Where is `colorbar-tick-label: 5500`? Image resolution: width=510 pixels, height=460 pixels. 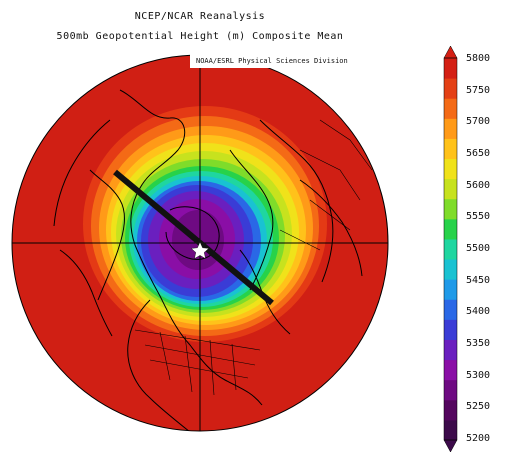 colorbar-tick-label: 5500 is located at coordinates (478, 248).